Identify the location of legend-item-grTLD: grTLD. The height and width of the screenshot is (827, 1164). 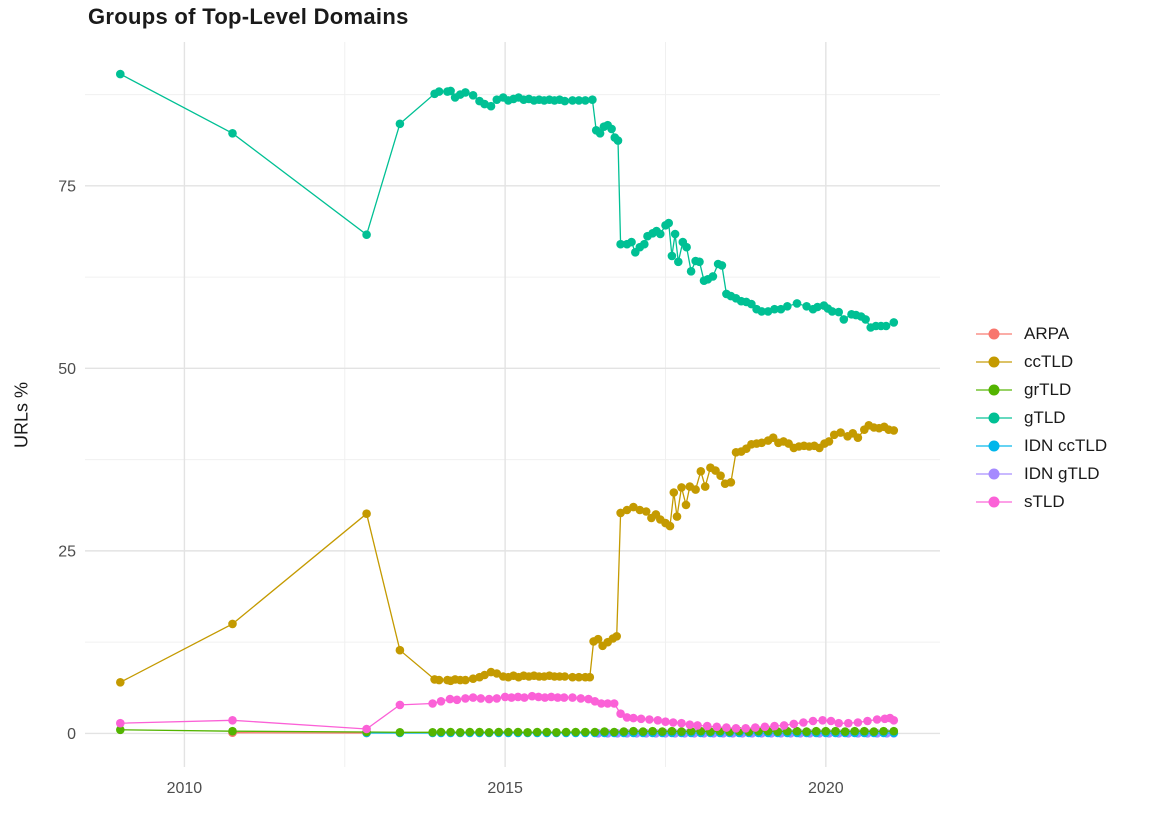
(1041, 390).